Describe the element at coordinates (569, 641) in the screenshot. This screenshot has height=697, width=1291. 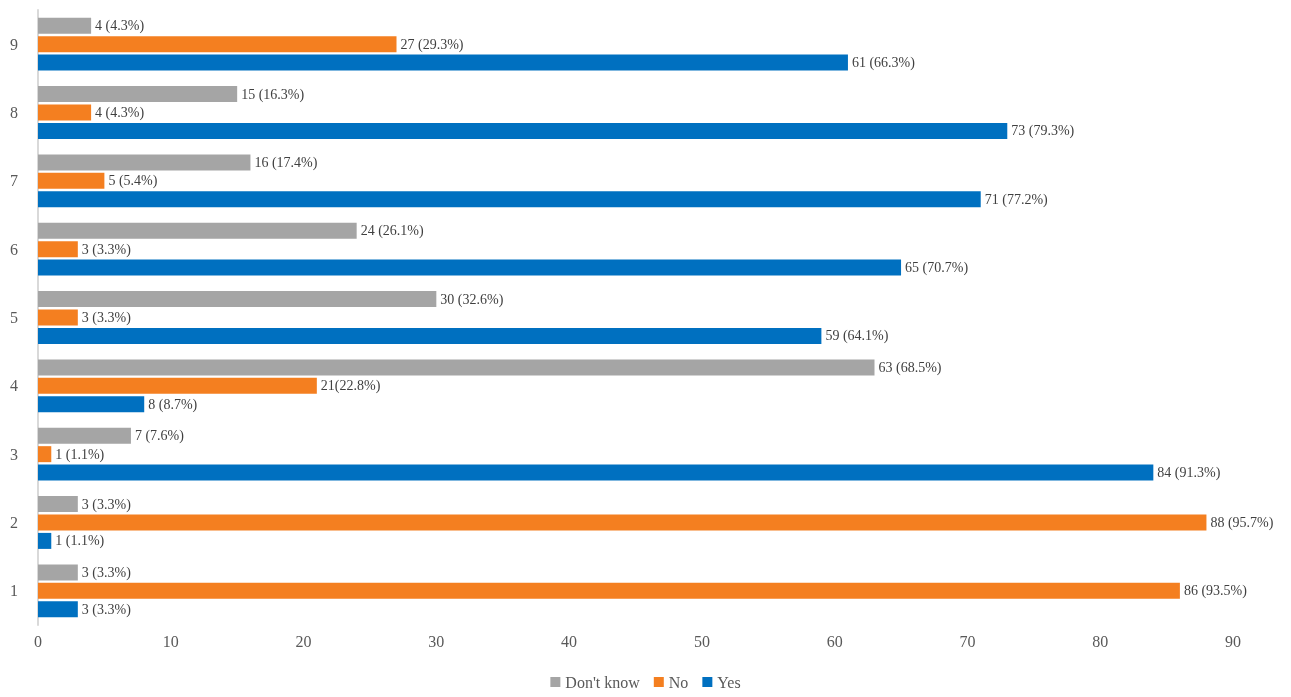
I see `x-tick-label: 40` at that location.